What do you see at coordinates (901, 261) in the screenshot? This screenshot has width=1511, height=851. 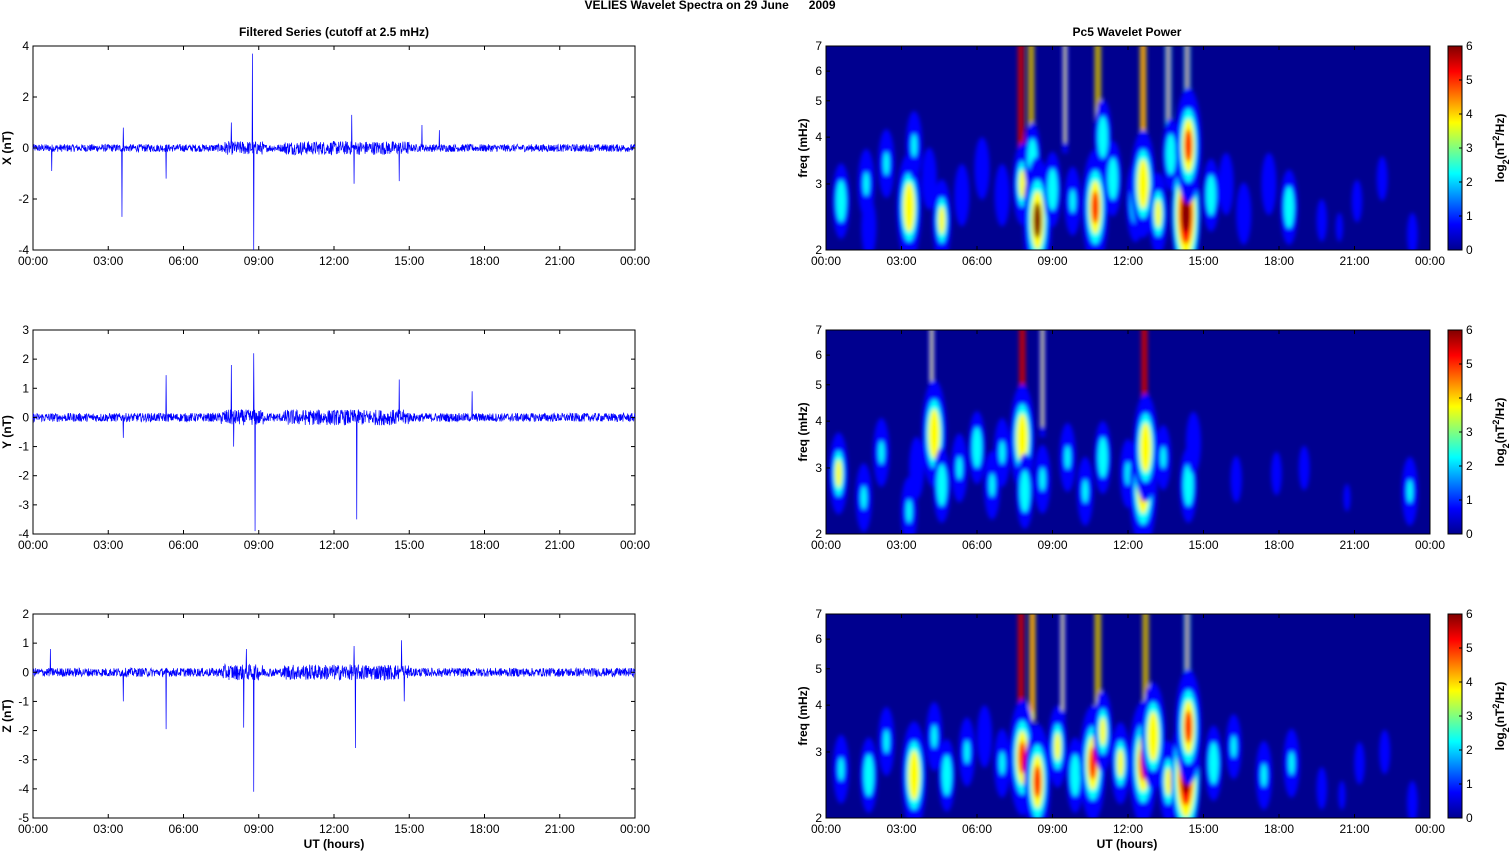 I see `spectrum-panel-1-xtick-label: 03:00` at bounding box center [901, 261].